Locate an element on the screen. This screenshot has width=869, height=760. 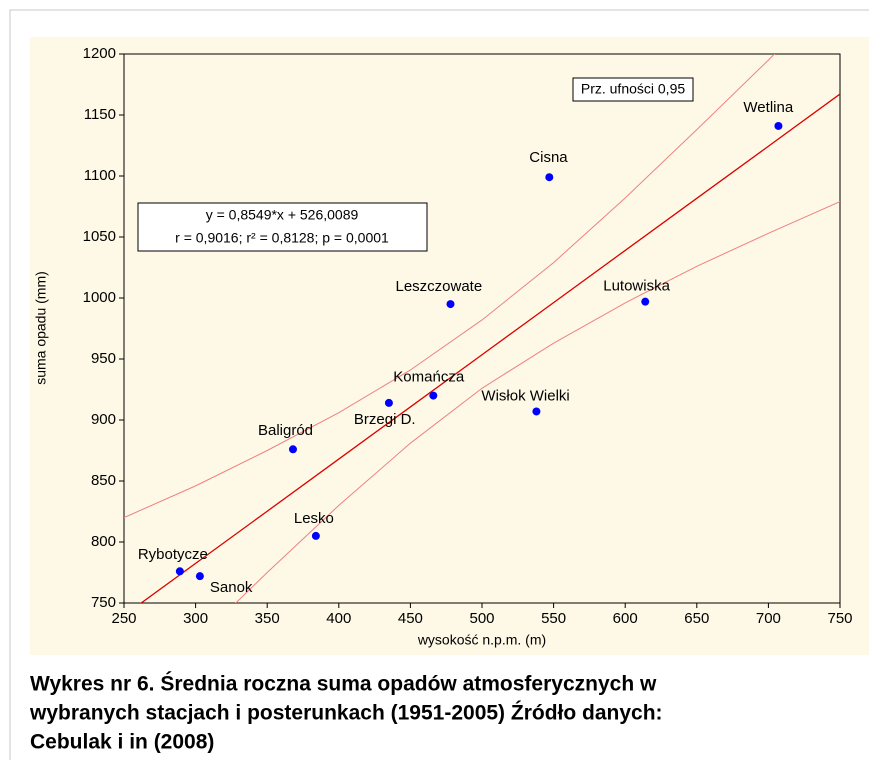
point-label: Sanok is located at coordinates (231, 587).